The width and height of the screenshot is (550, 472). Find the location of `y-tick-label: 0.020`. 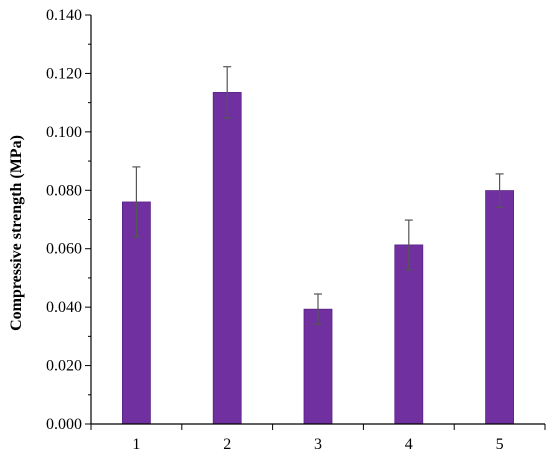

y-tick-label: 0.020 is located at coordinates (64, 366).